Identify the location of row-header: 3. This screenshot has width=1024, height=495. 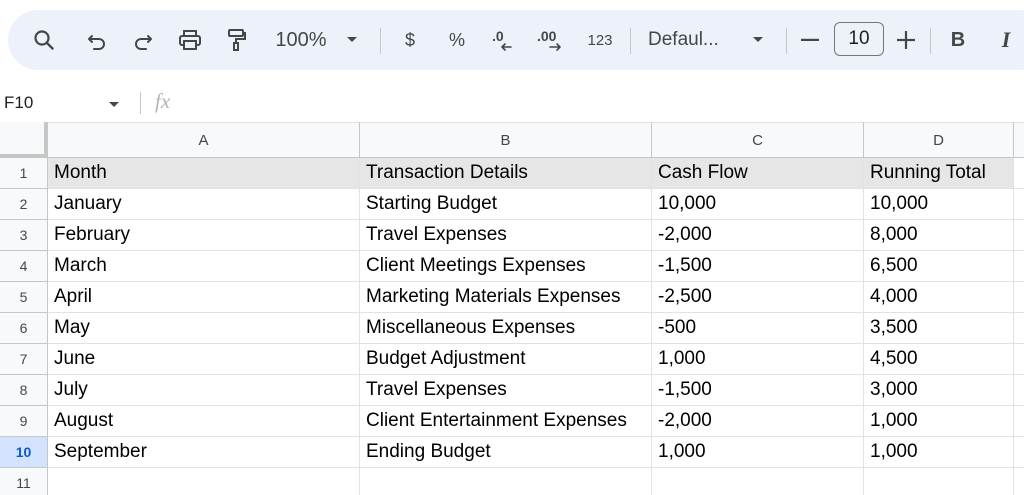
(24, 235).